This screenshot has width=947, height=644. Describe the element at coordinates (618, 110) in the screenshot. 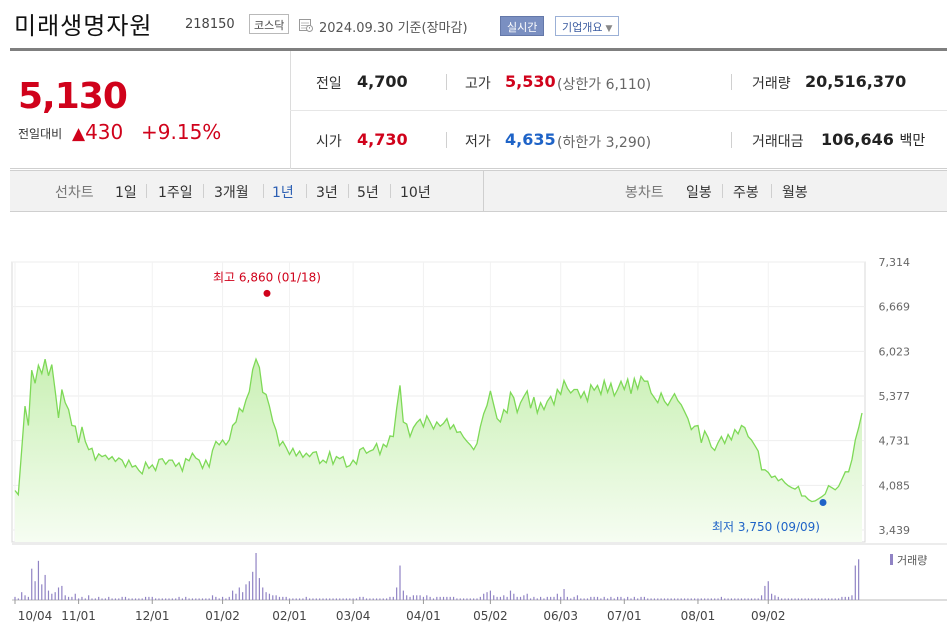

I see `summary-row-divider` at that location.